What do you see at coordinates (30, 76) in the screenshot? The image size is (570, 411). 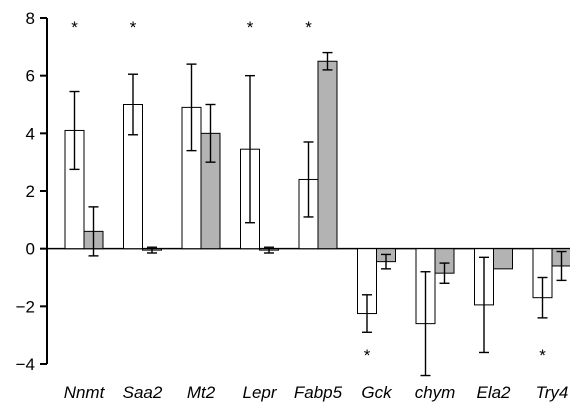 I see `y-tick-label: 6` at bounding box center [30, 76].